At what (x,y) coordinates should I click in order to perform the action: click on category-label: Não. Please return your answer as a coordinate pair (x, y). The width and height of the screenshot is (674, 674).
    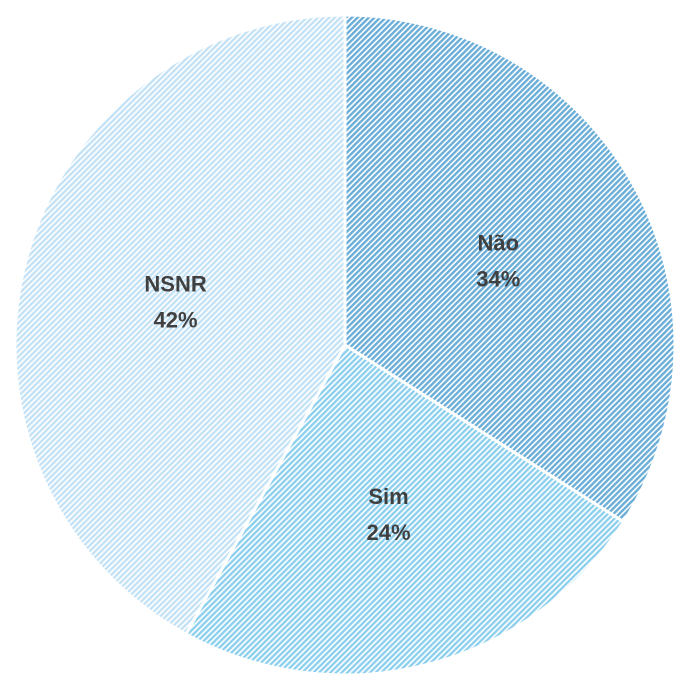
    Looking at the image, I should click on (498, 243).